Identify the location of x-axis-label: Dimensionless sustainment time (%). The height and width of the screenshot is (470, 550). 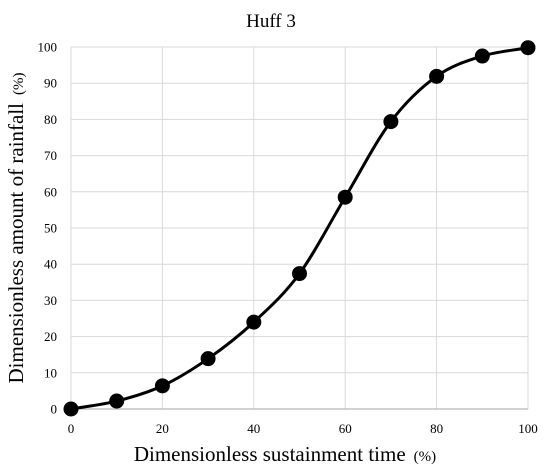
(285, 454).